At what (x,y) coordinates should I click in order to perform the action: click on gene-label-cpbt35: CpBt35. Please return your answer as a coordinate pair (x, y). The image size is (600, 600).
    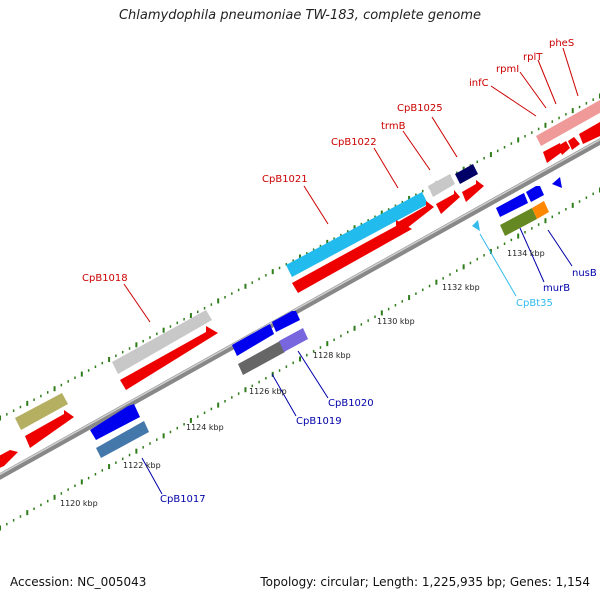
    Looking at the image, I should click on (534, 303).